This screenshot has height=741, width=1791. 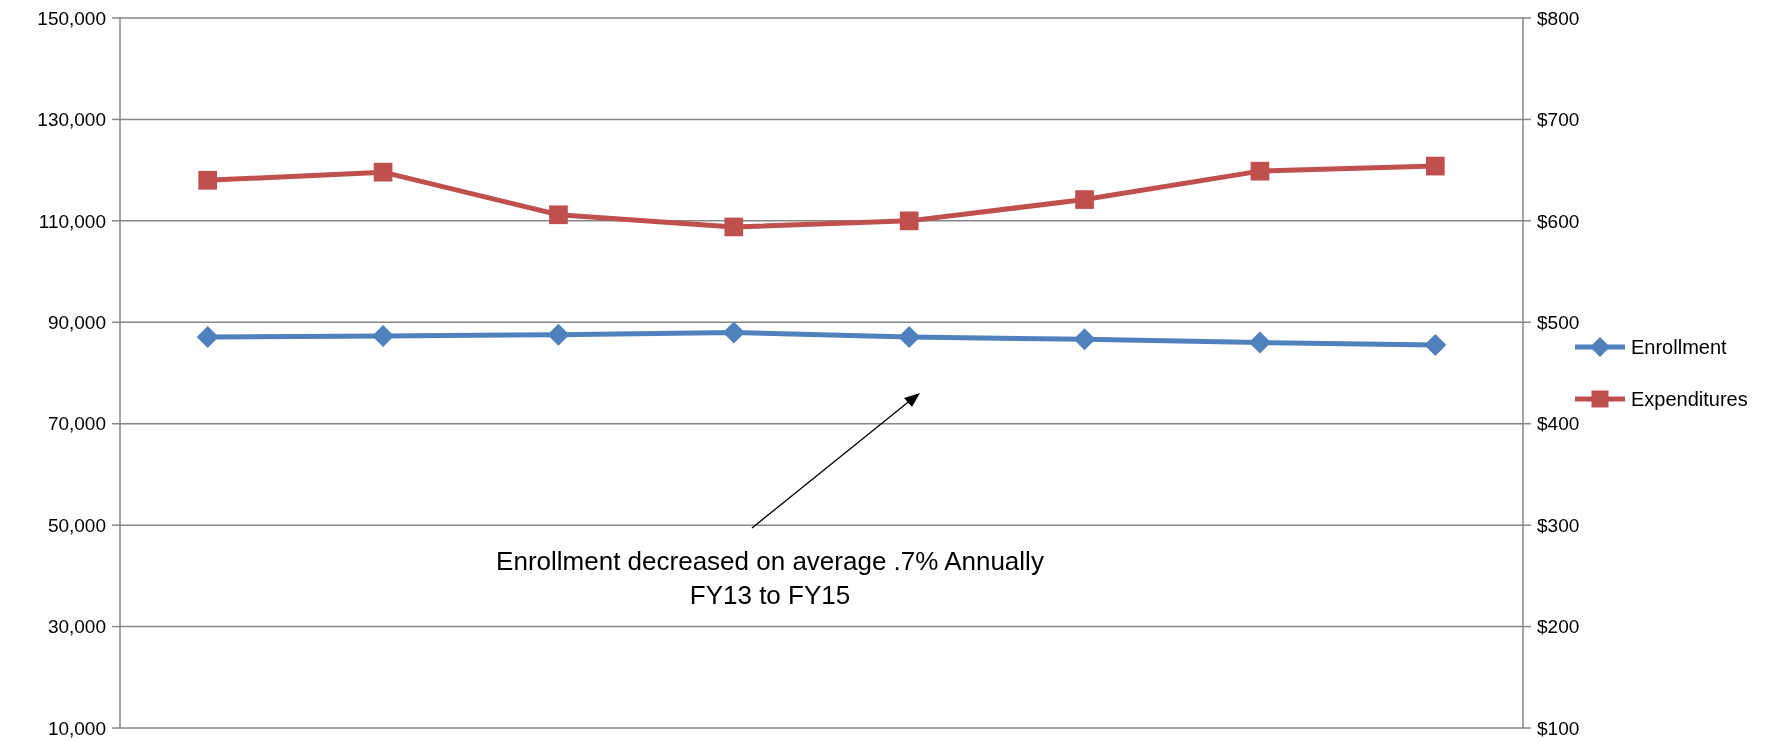 What do you see at coordinates (72, 221) in the screenshot?
I see `y-tick-label: 110,000` at bounding box center [72, 221].